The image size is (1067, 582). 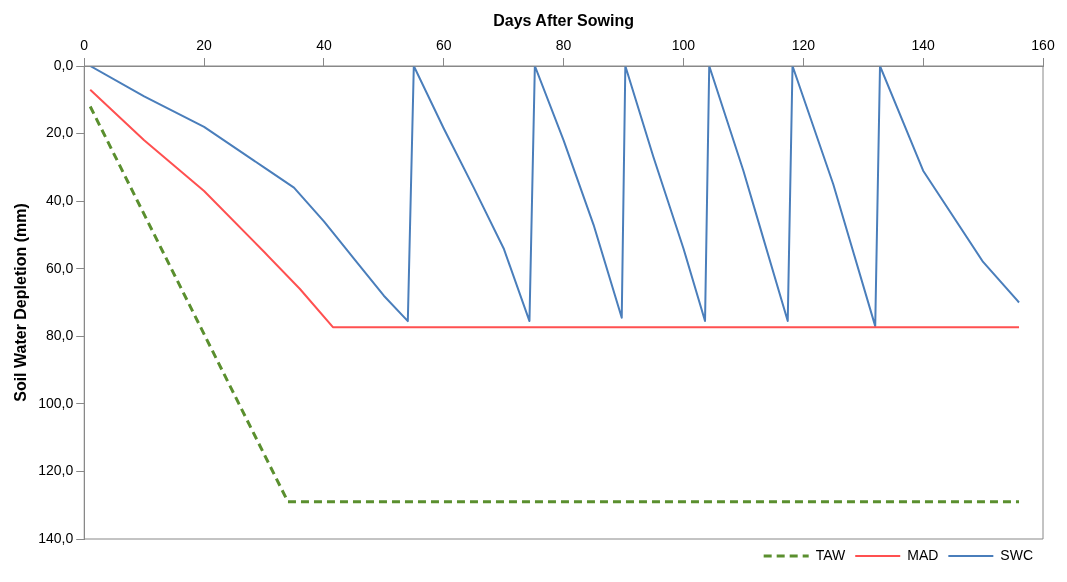 I want to click on legend-label: SWC, so click(x=1017, y=554).